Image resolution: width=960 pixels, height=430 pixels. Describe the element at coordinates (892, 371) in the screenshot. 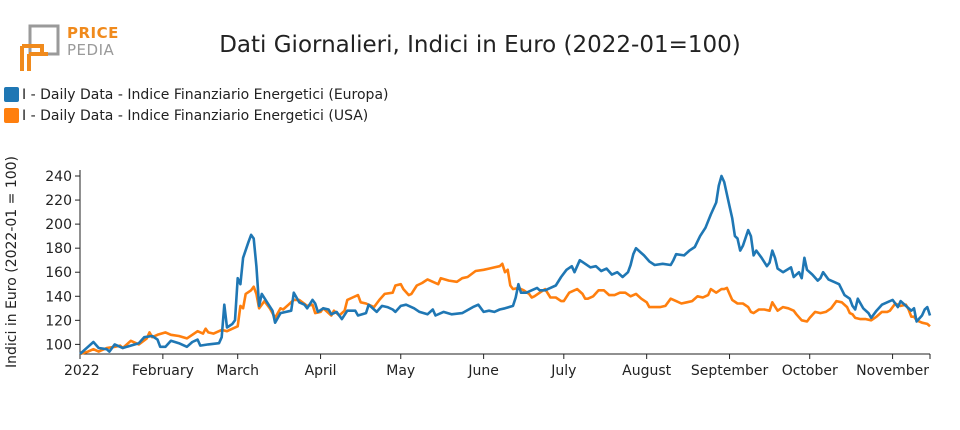

I see `x-tick-label: November` at that location.